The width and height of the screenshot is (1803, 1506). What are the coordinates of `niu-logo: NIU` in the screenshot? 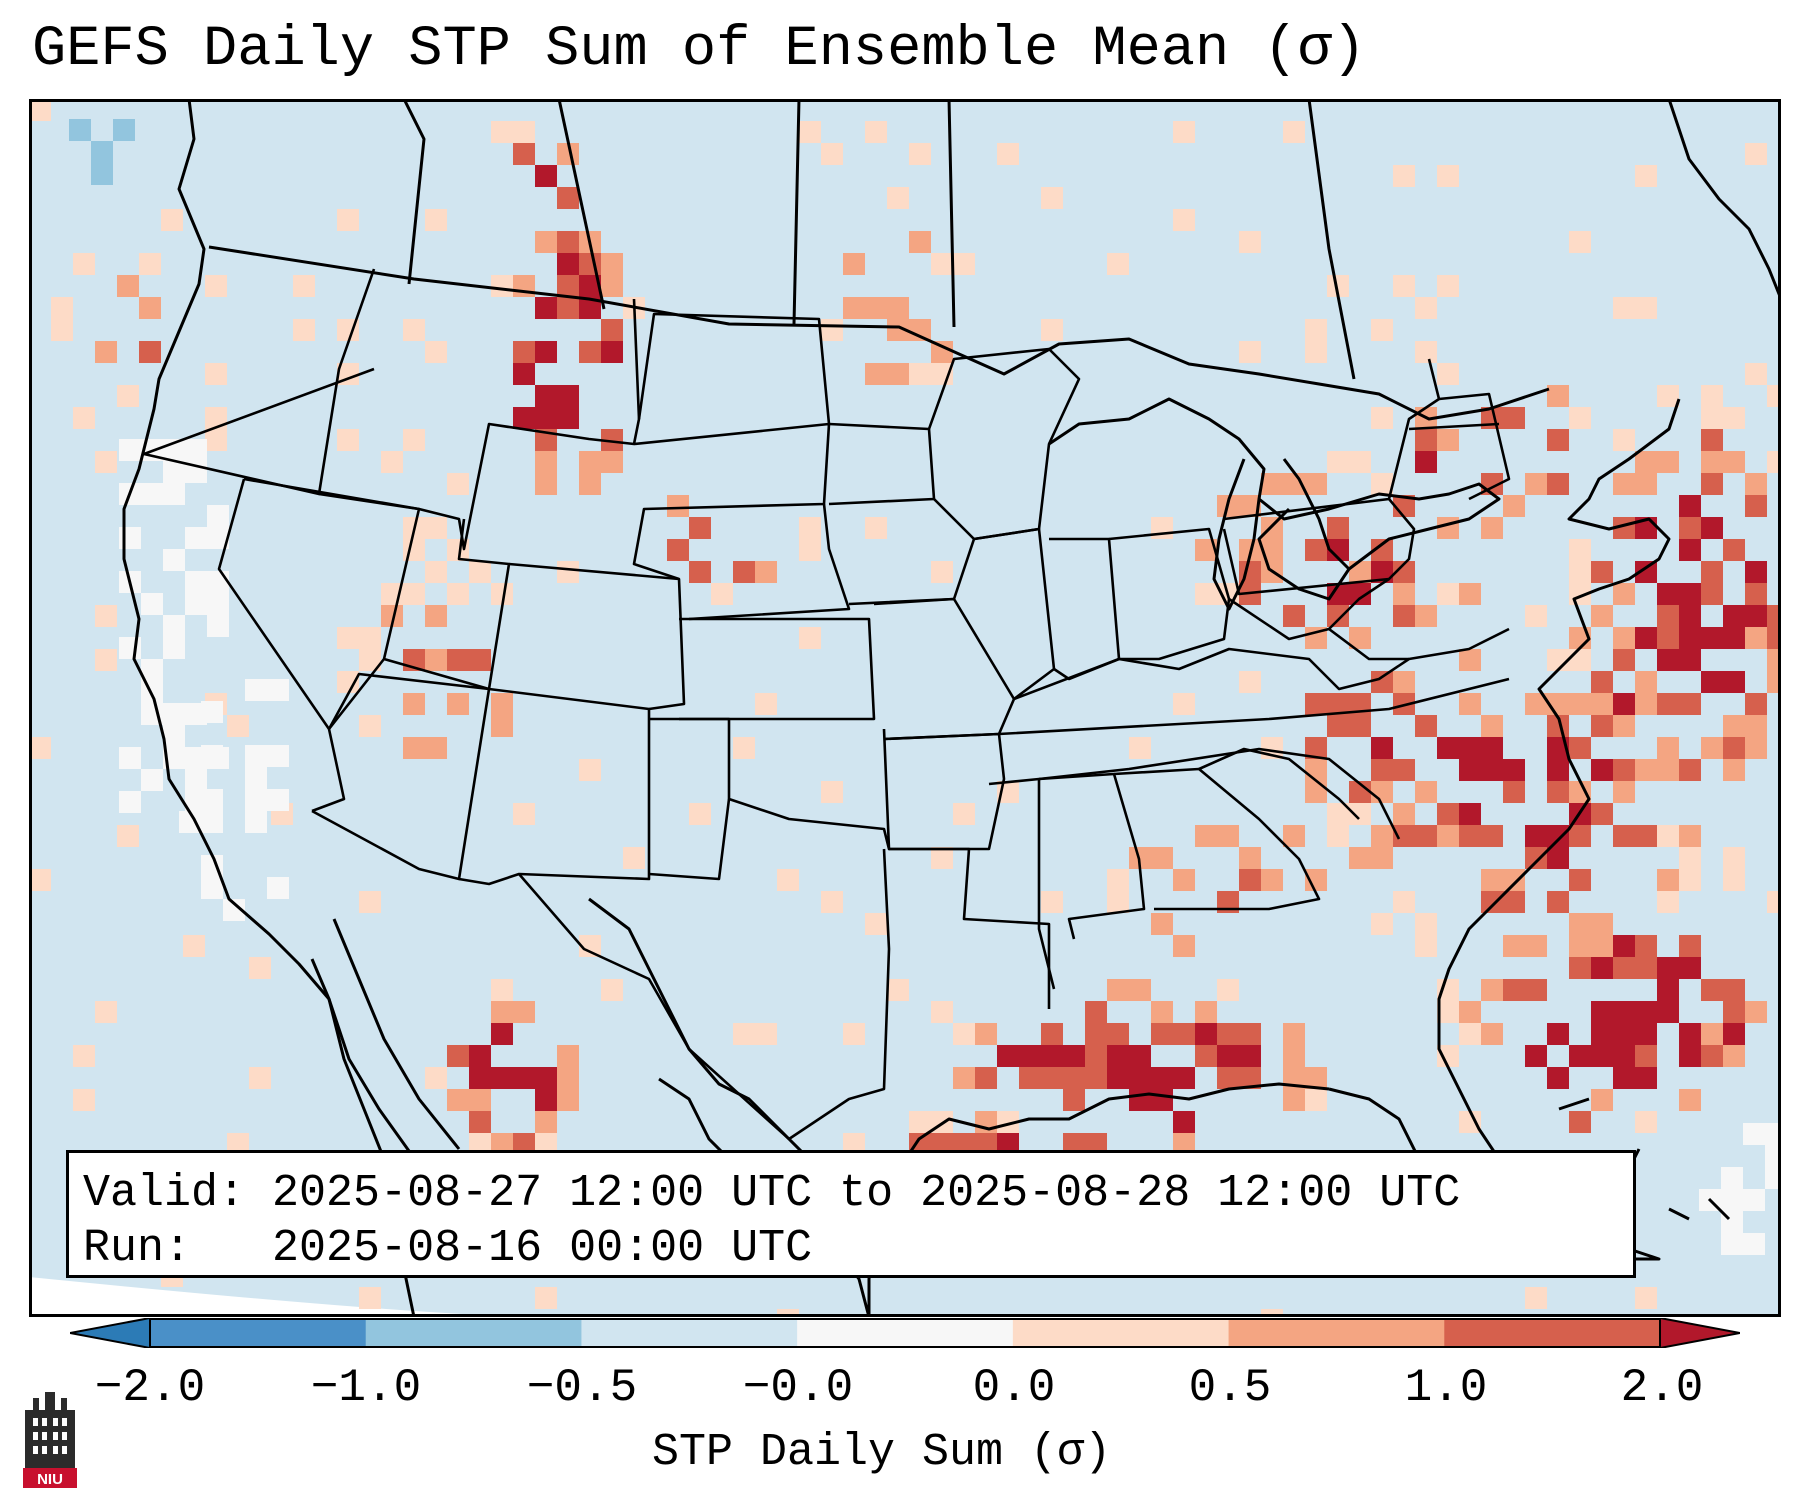 It's located at (50, 1440).